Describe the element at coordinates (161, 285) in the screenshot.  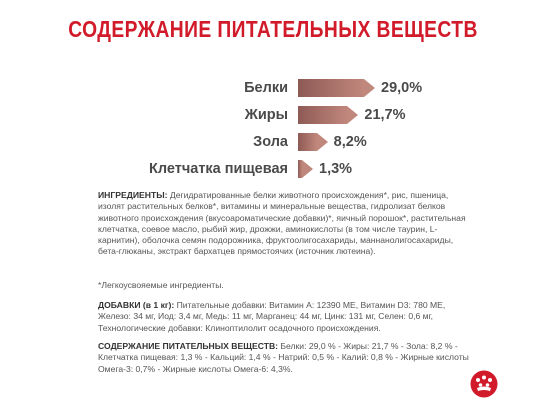
I see `footnote: *Легкоусвояемые ингредиенты.` at that location.